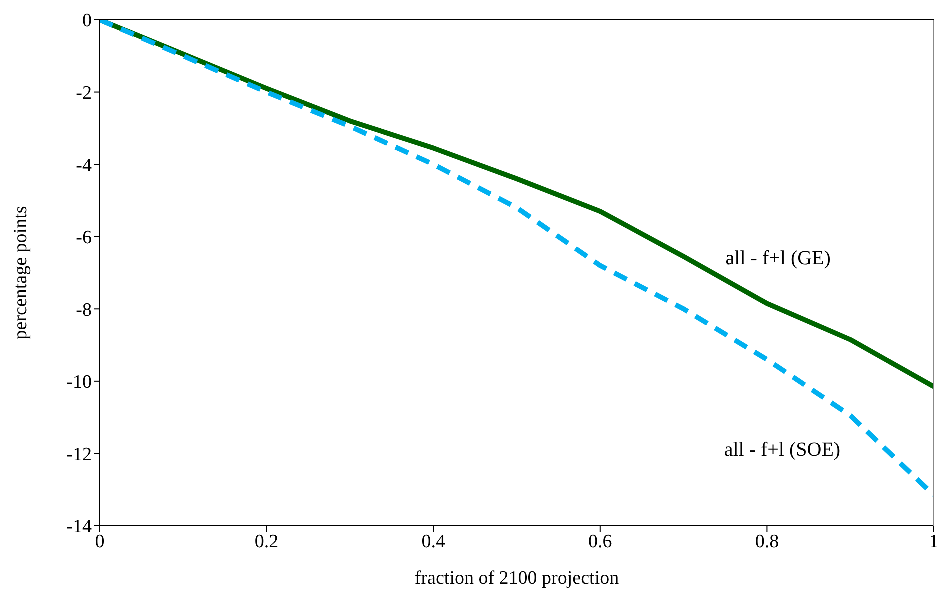 The height and width of the screenshot is (600, 948). I want to click on y-tick-label: -12, so click(79, 455).